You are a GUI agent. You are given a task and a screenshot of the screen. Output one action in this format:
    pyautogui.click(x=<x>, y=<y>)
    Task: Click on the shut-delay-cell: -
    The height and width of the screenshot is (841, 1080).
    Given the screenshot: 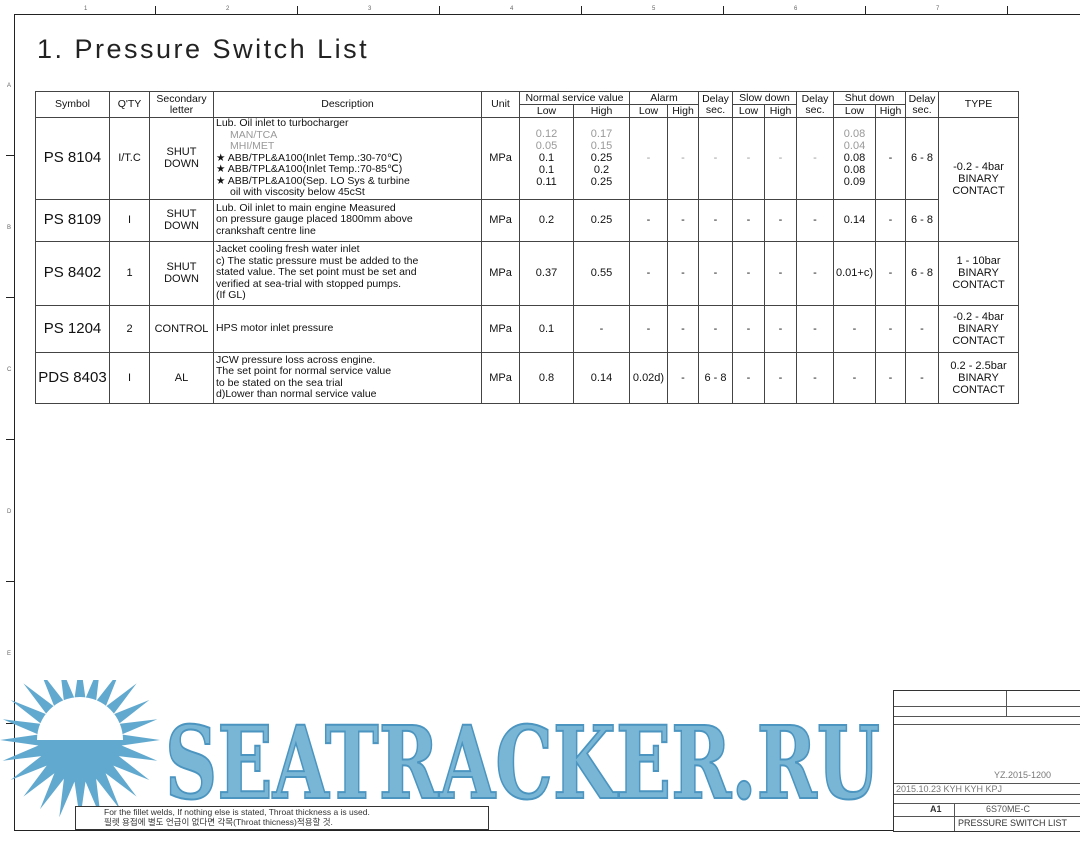 What is the action you would take?
    pyautogui.click(x=922, y=328)
    